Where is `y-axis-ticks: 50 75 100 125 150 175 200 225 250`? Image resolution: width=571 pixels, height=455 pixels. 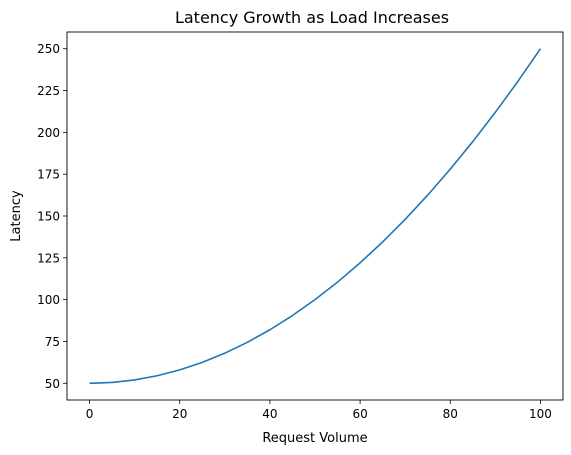 y-axis-ticks: 50 75 100 125 150 175 200 225 250 is located at coordinates (52, 216).